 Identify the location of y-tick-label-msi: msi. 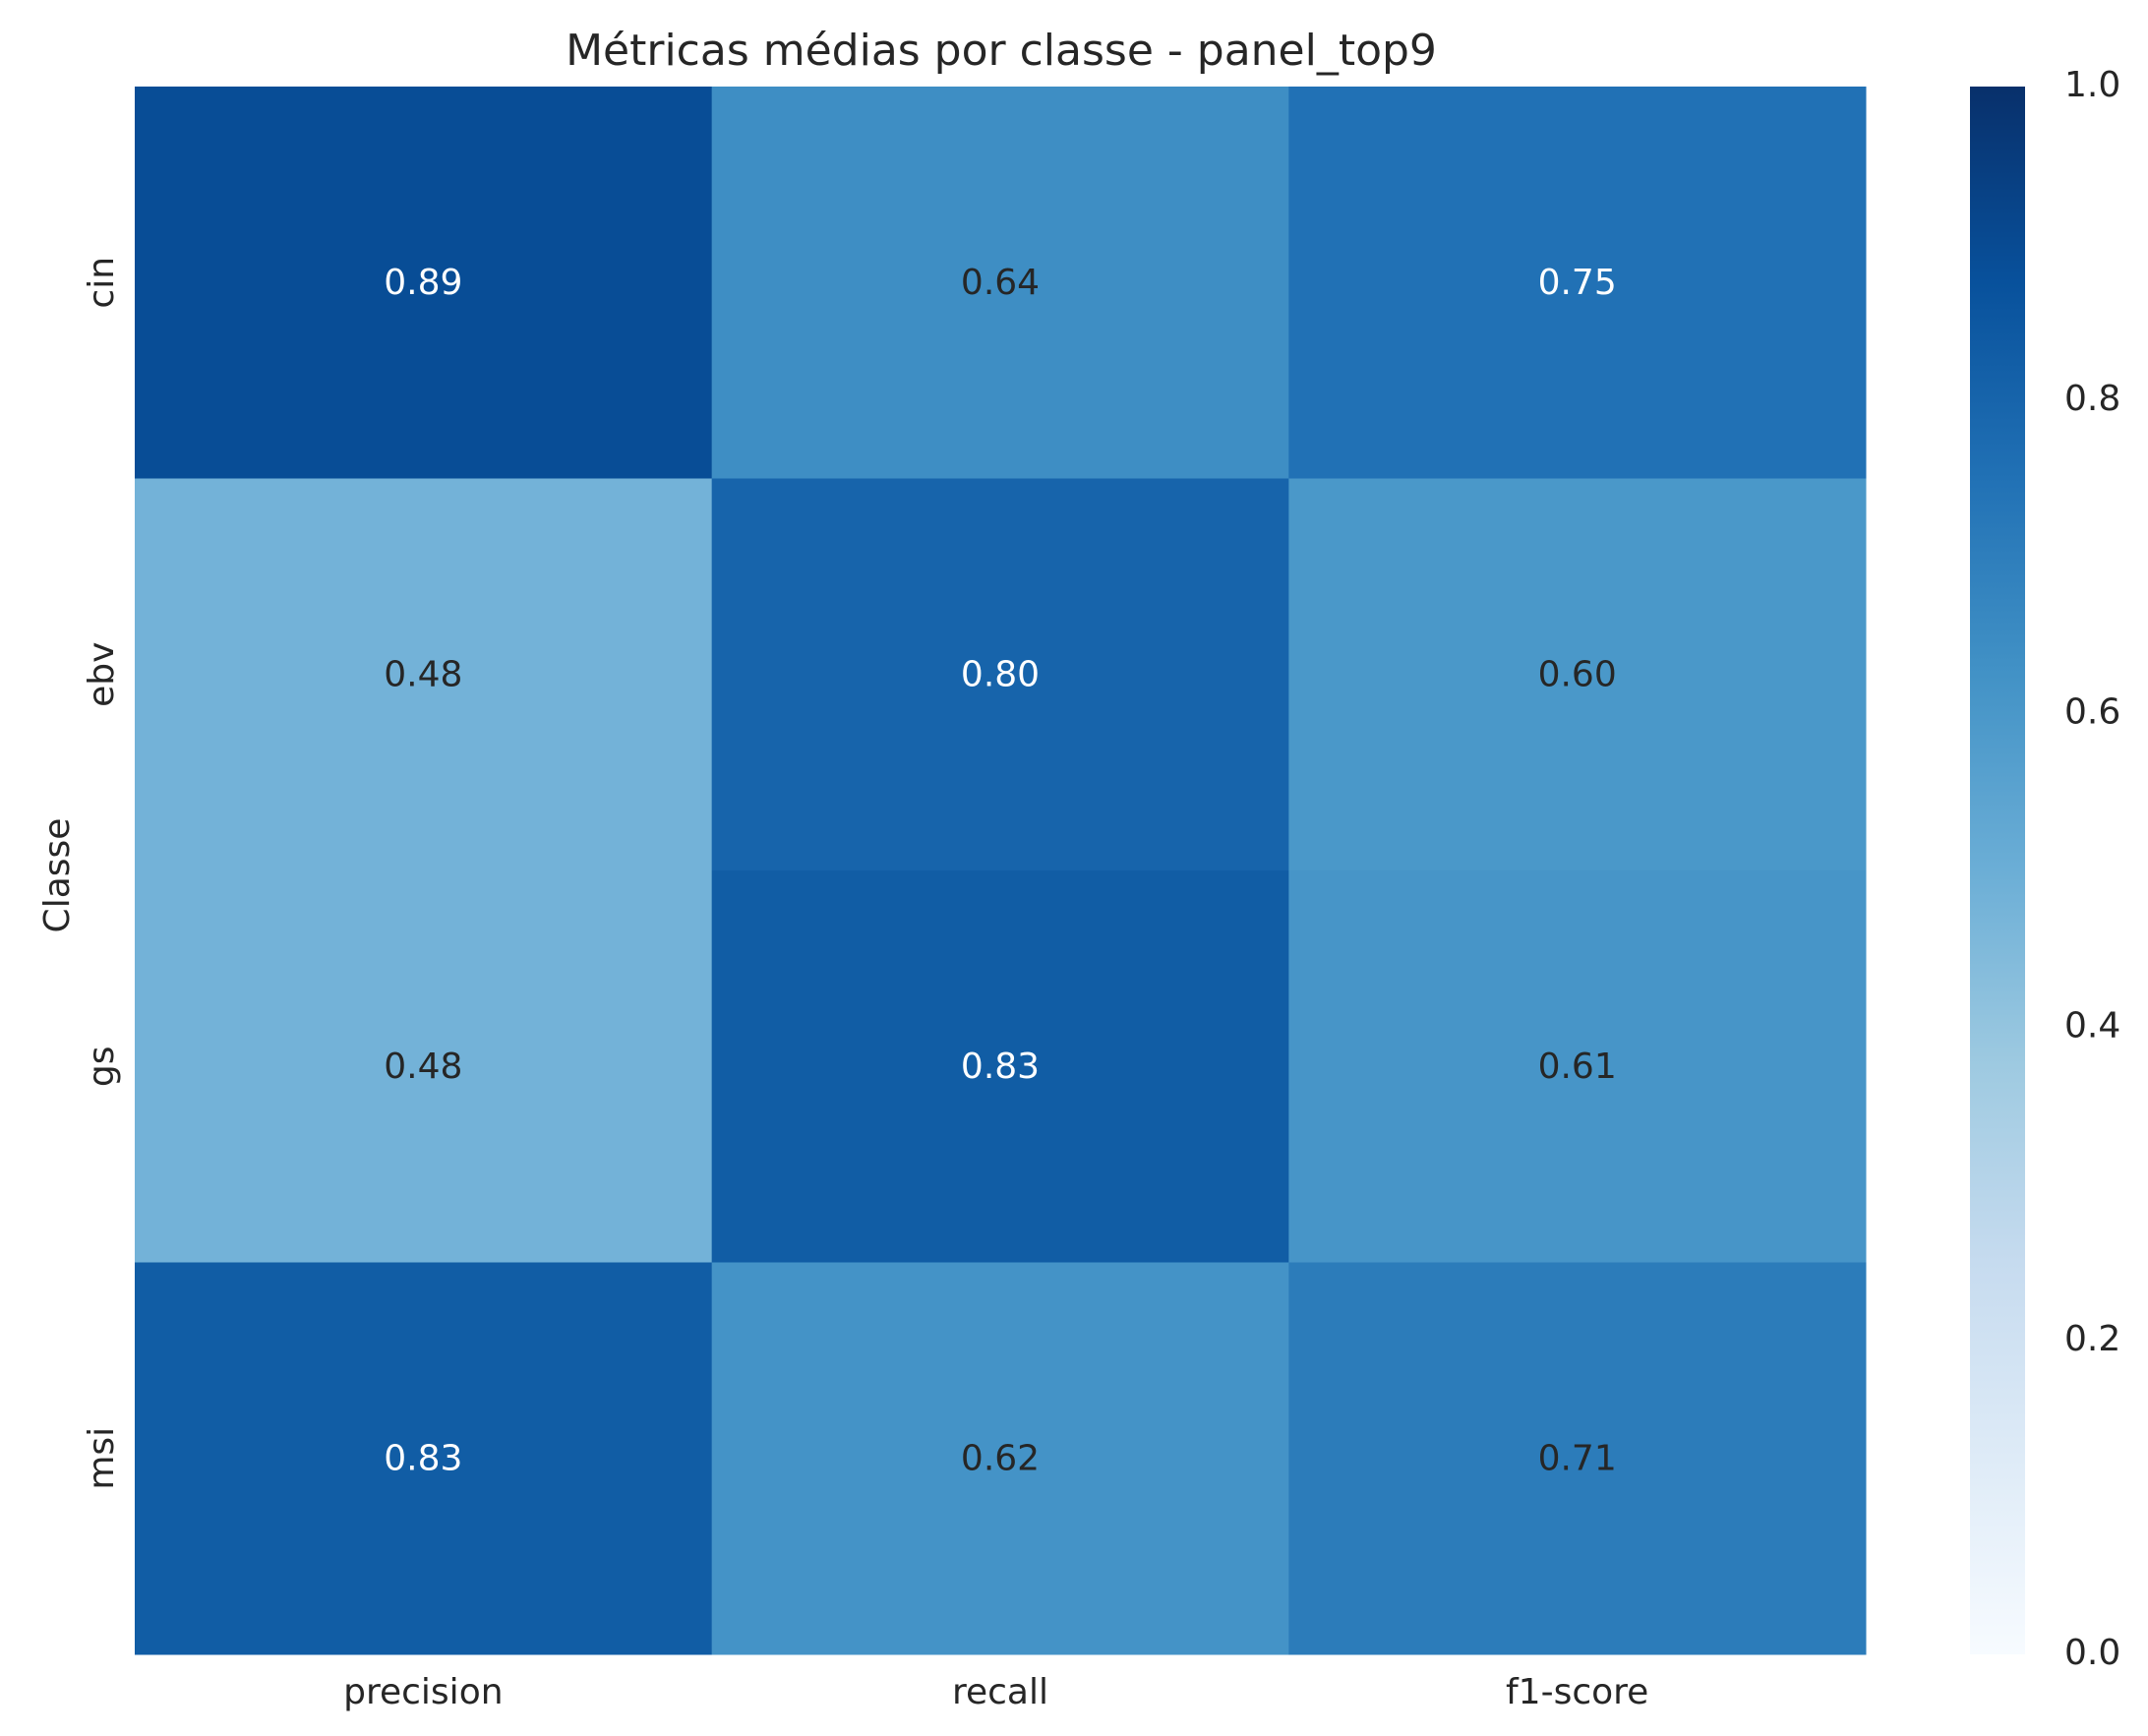
(102, 1458).